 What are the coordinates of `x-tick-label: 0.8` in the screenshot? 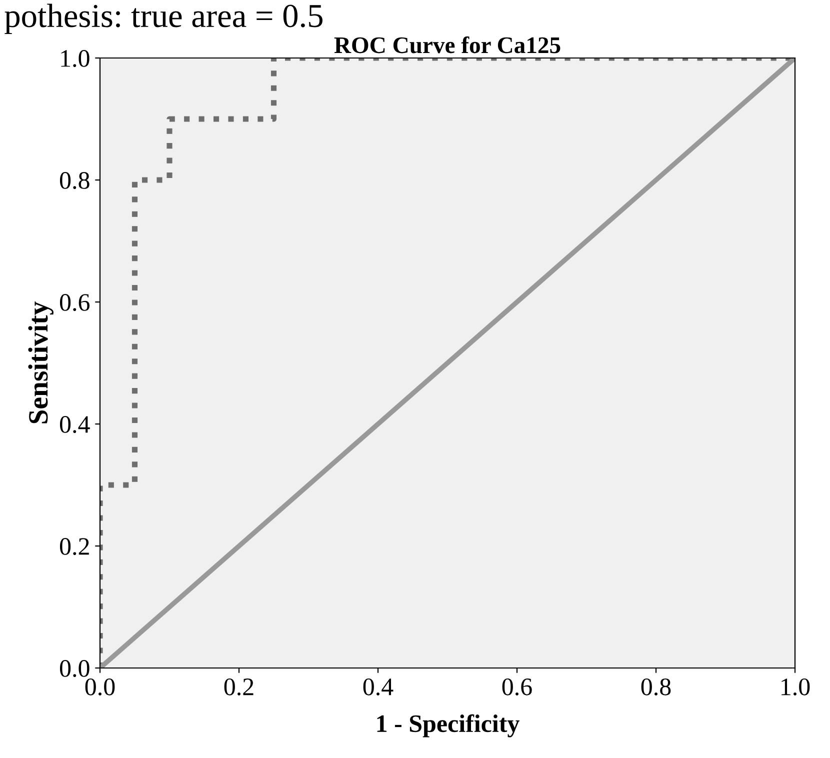 It's located at (656, 687).